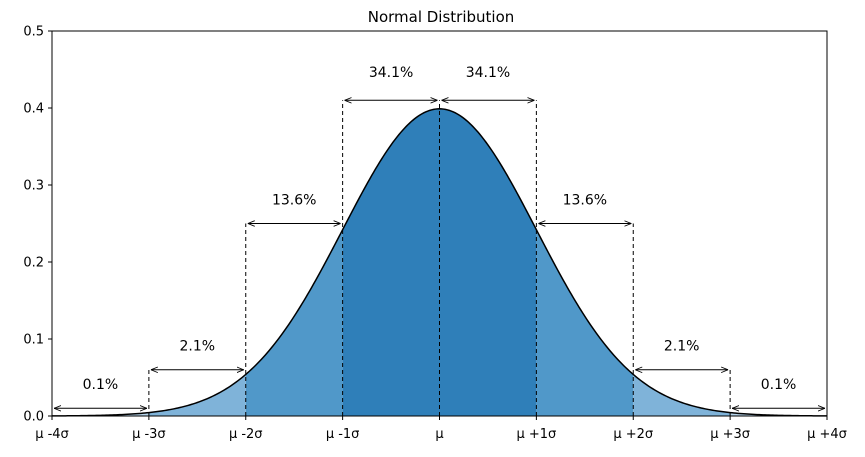  What do you see at coordinates (52, 434) in the screenshot?
I see `x-tick-label-0: μ -4σ` at bounding box center [52, 434].